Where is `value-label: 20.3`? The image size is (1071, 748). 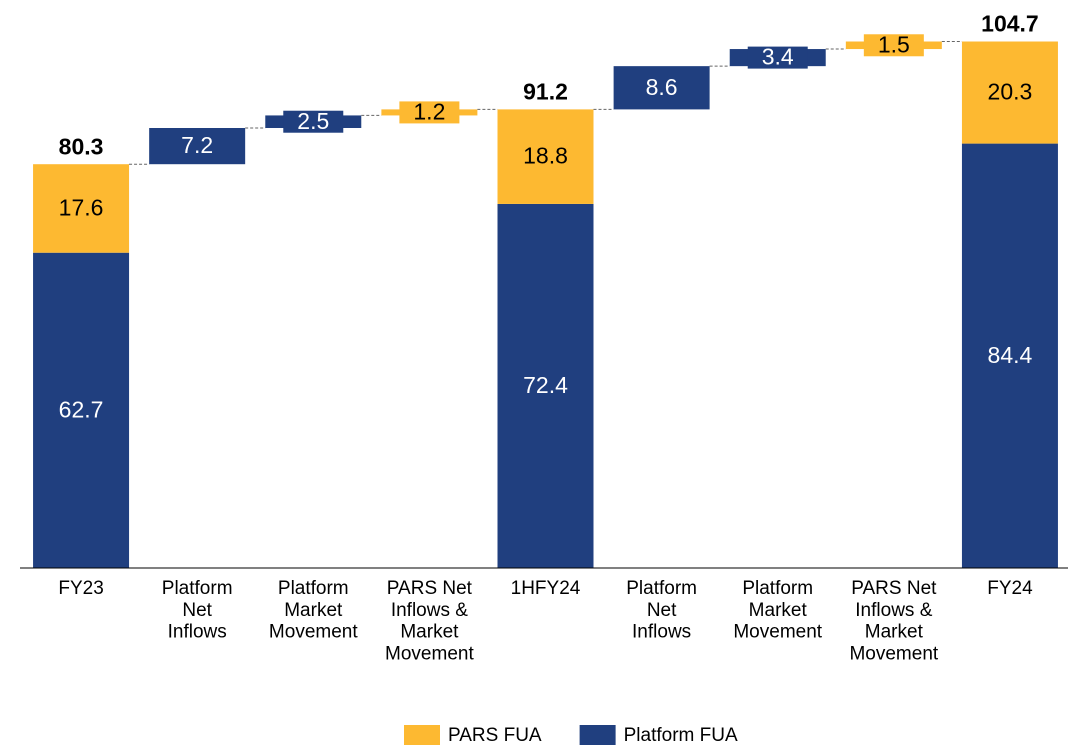 value-label: 20.3 is located at coordinates (1010, 92).